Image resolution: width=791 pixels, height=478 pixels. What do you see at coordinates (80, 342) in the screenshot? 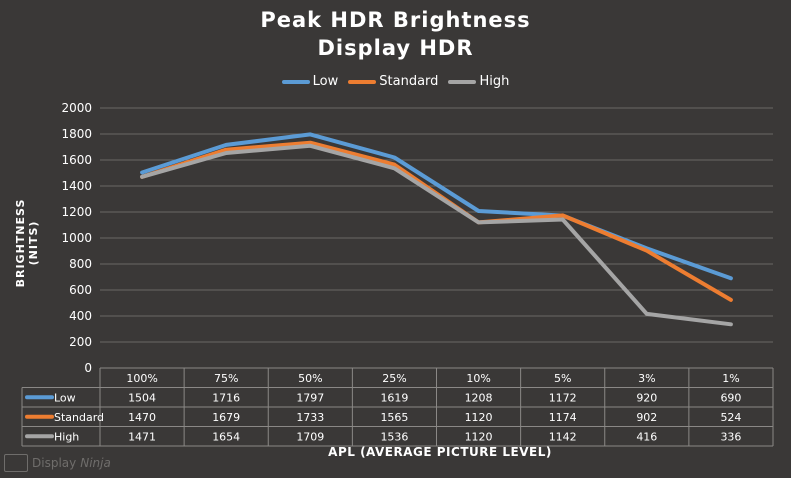
I see `y-tick-label-1: 200` at bounding box center [80, 342].